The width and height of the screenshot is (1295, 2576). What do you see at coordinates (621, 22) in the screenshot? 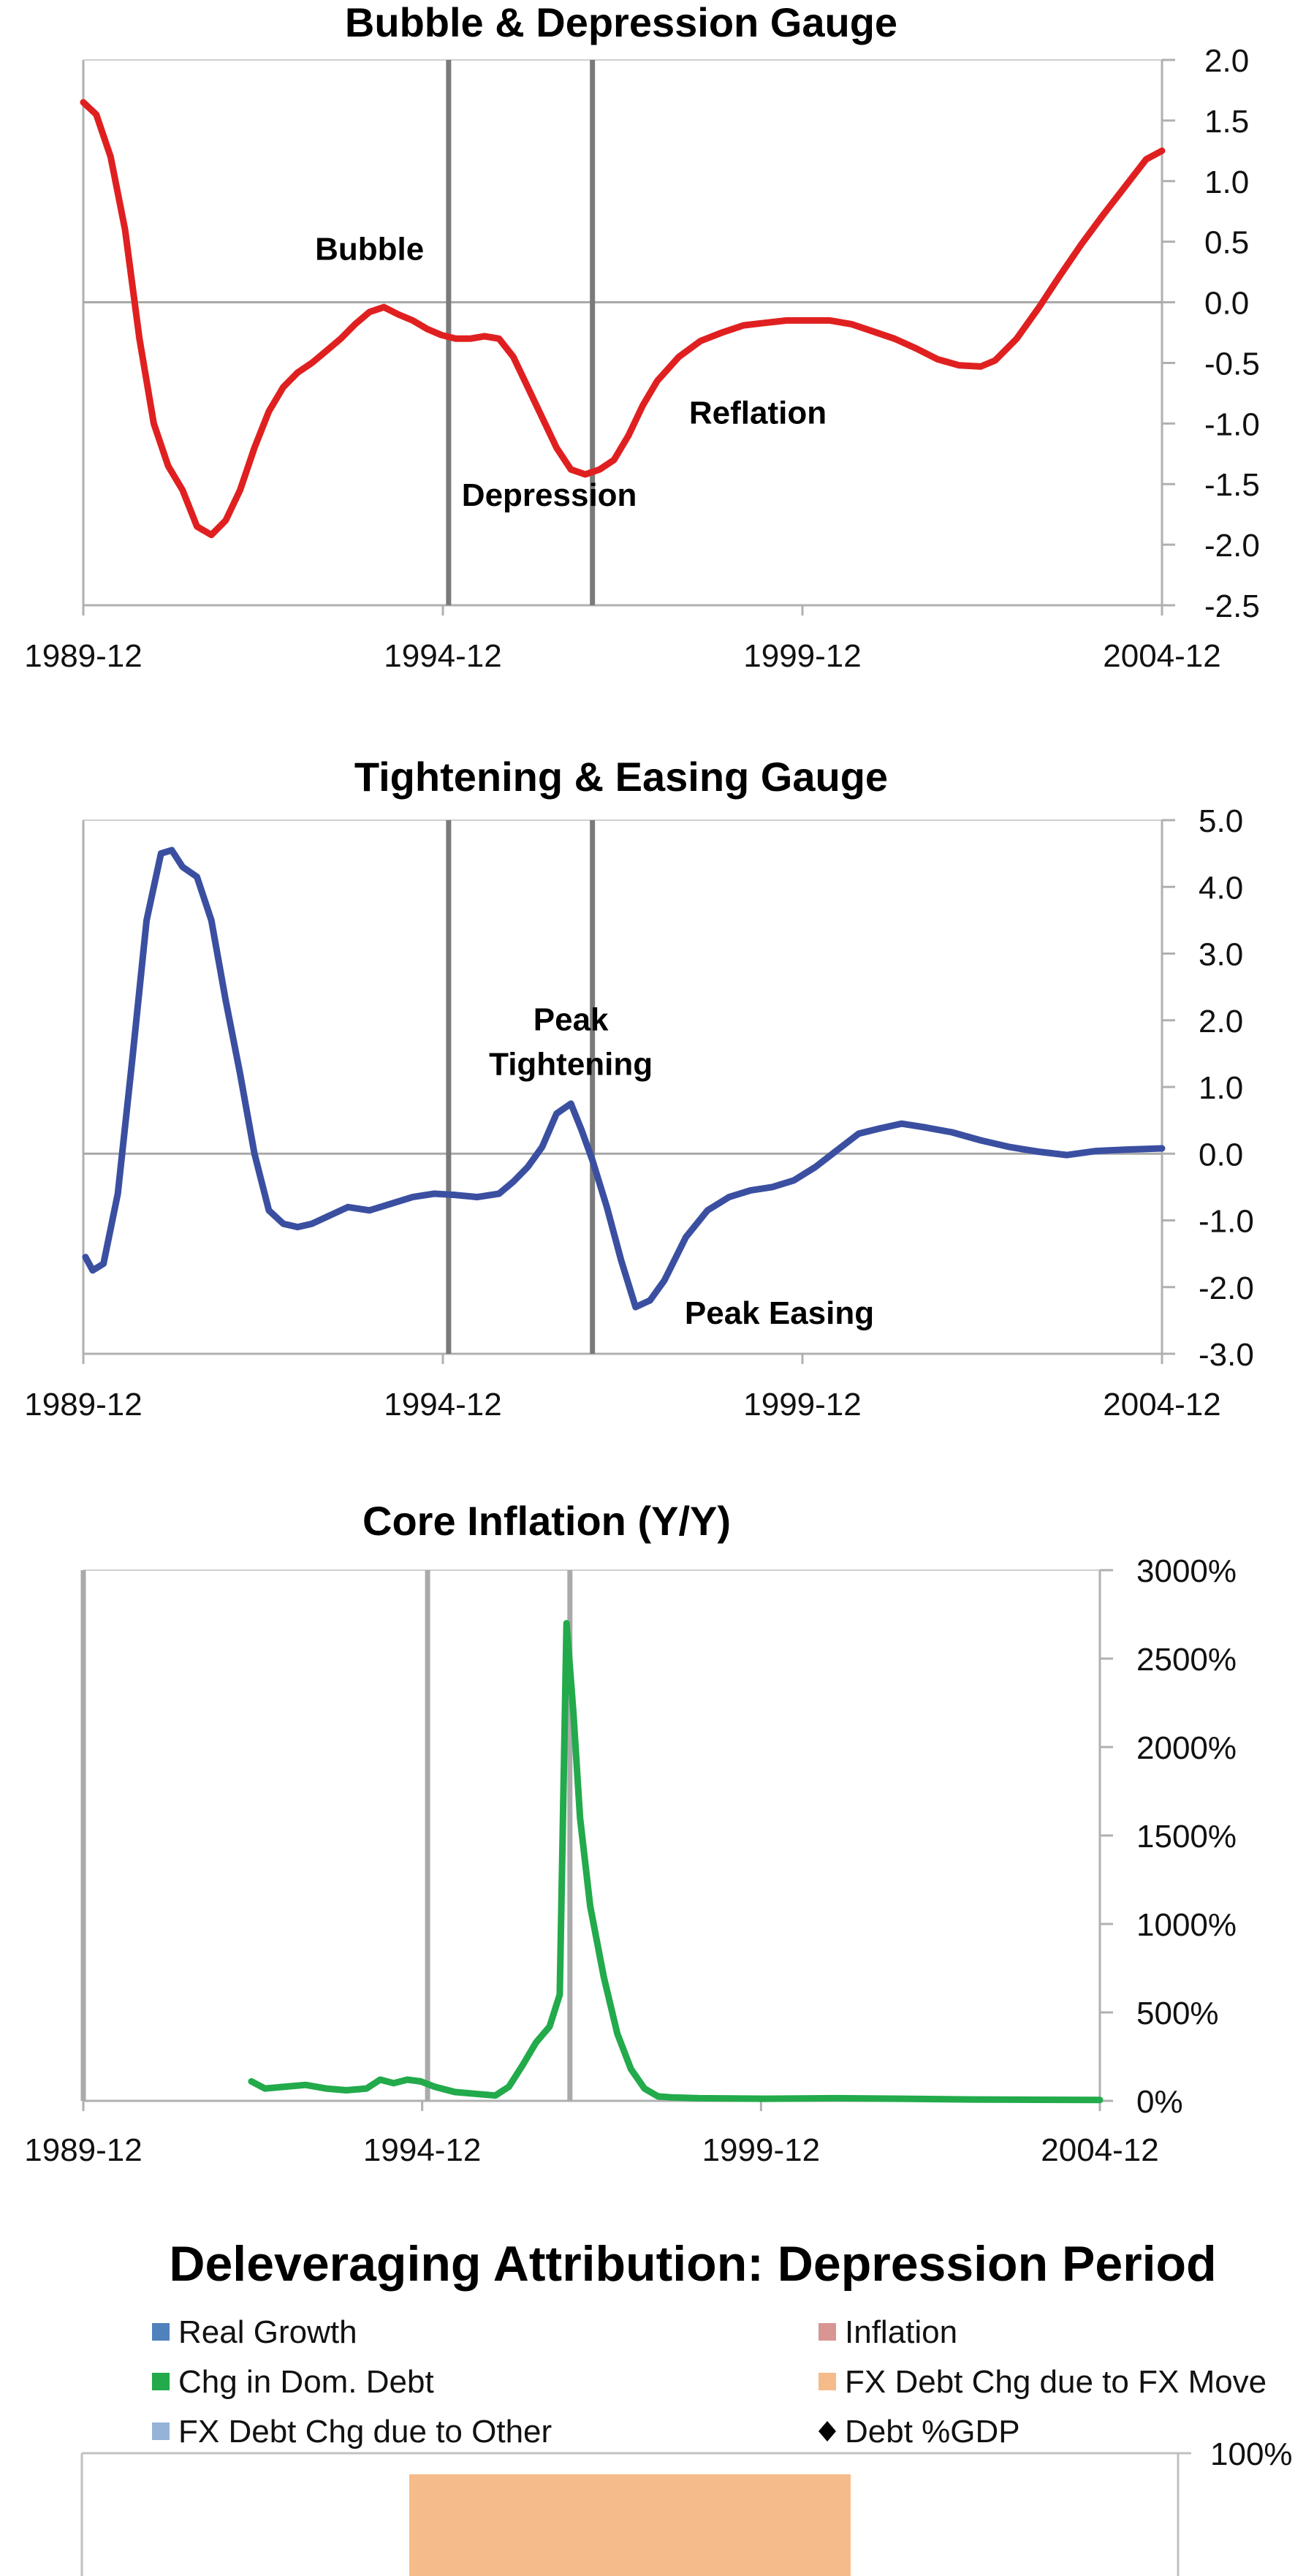
I see `chart-title: Bubble & Depression Gauge` at bounding box center [621, 22].